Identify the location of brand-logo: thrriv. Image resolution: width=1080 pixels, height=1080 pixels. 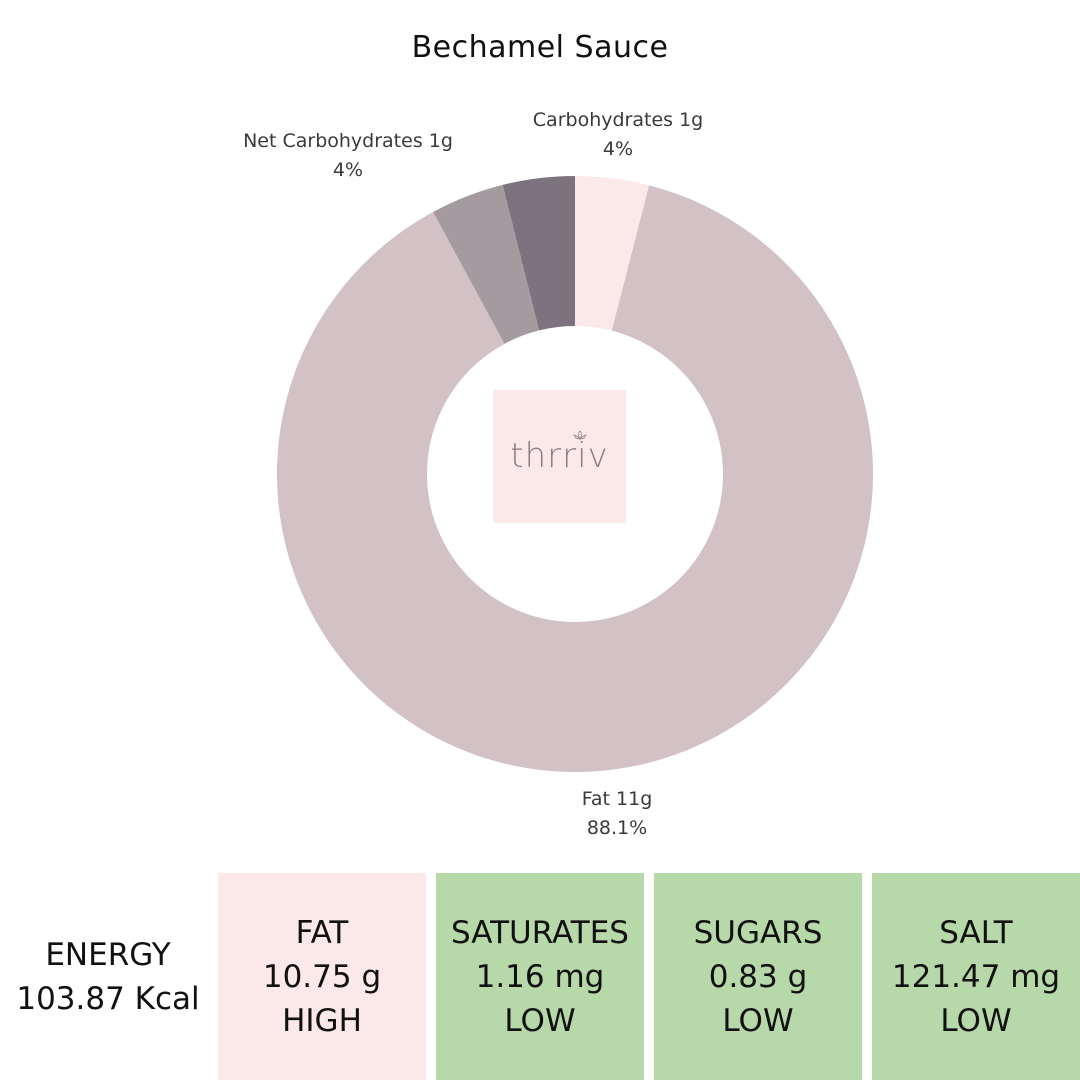
(559, 456).